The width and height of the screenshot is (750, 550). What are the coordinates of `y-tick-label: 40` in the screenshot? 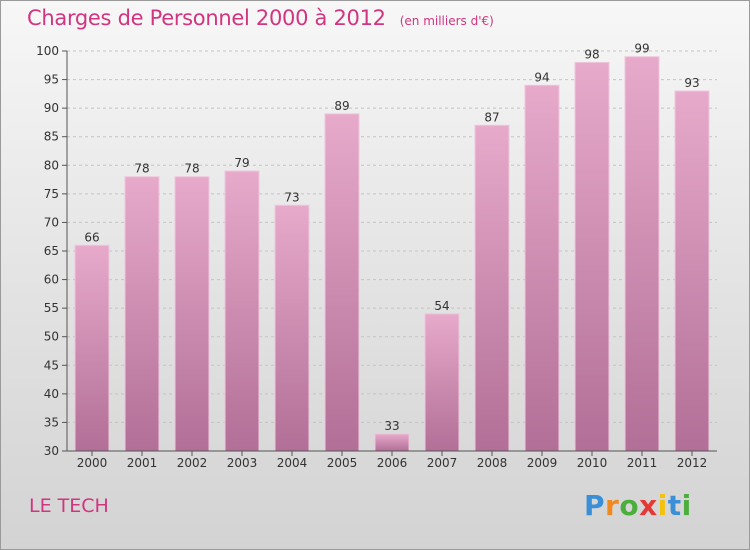 It's located at (51, 394).